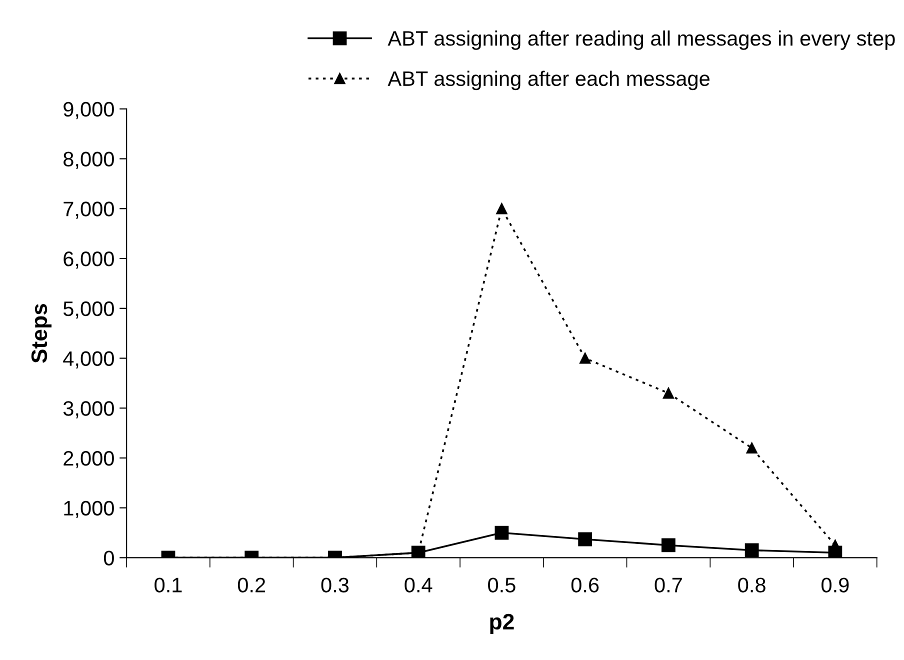 This screenshot has width=904, height=660. I want to click on legend-label: ABT assigning after each message, so click(549, 80).